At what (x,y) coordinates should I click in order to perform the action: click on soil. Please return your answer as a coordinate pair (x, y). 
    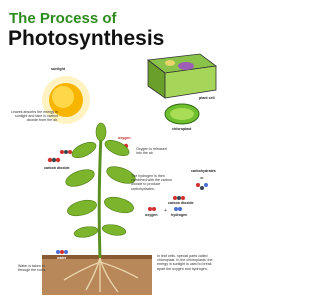
    Looking at the image, I should click on (97, 275).